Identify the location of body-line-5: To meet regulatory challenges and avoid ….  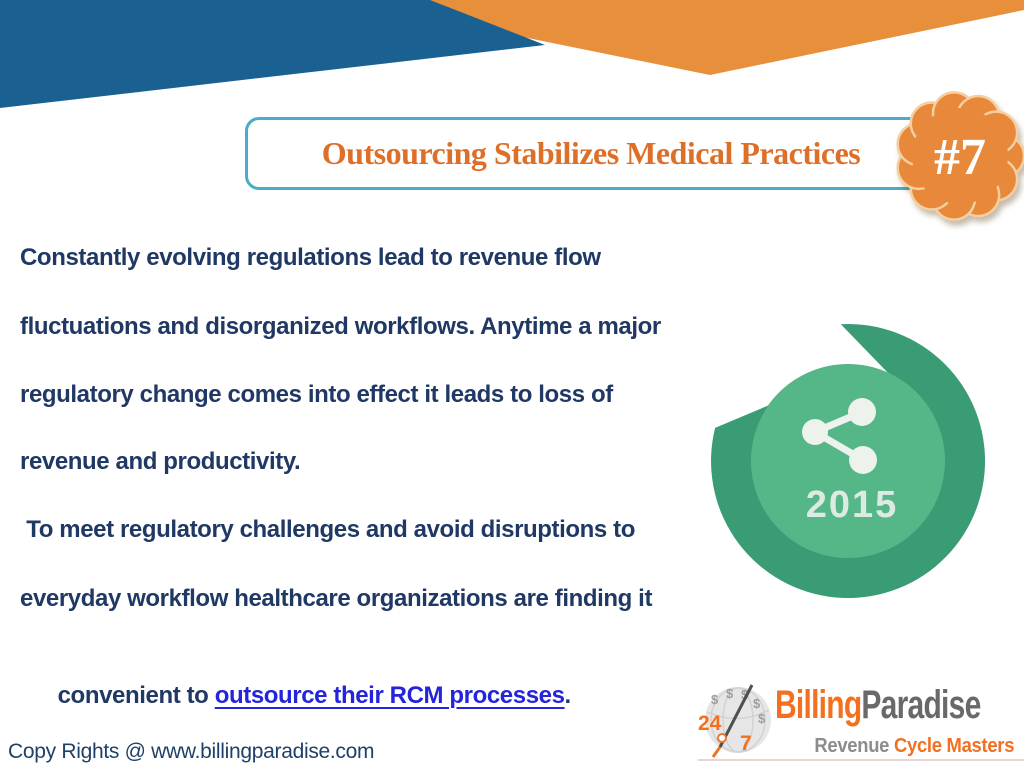
(327, 529).